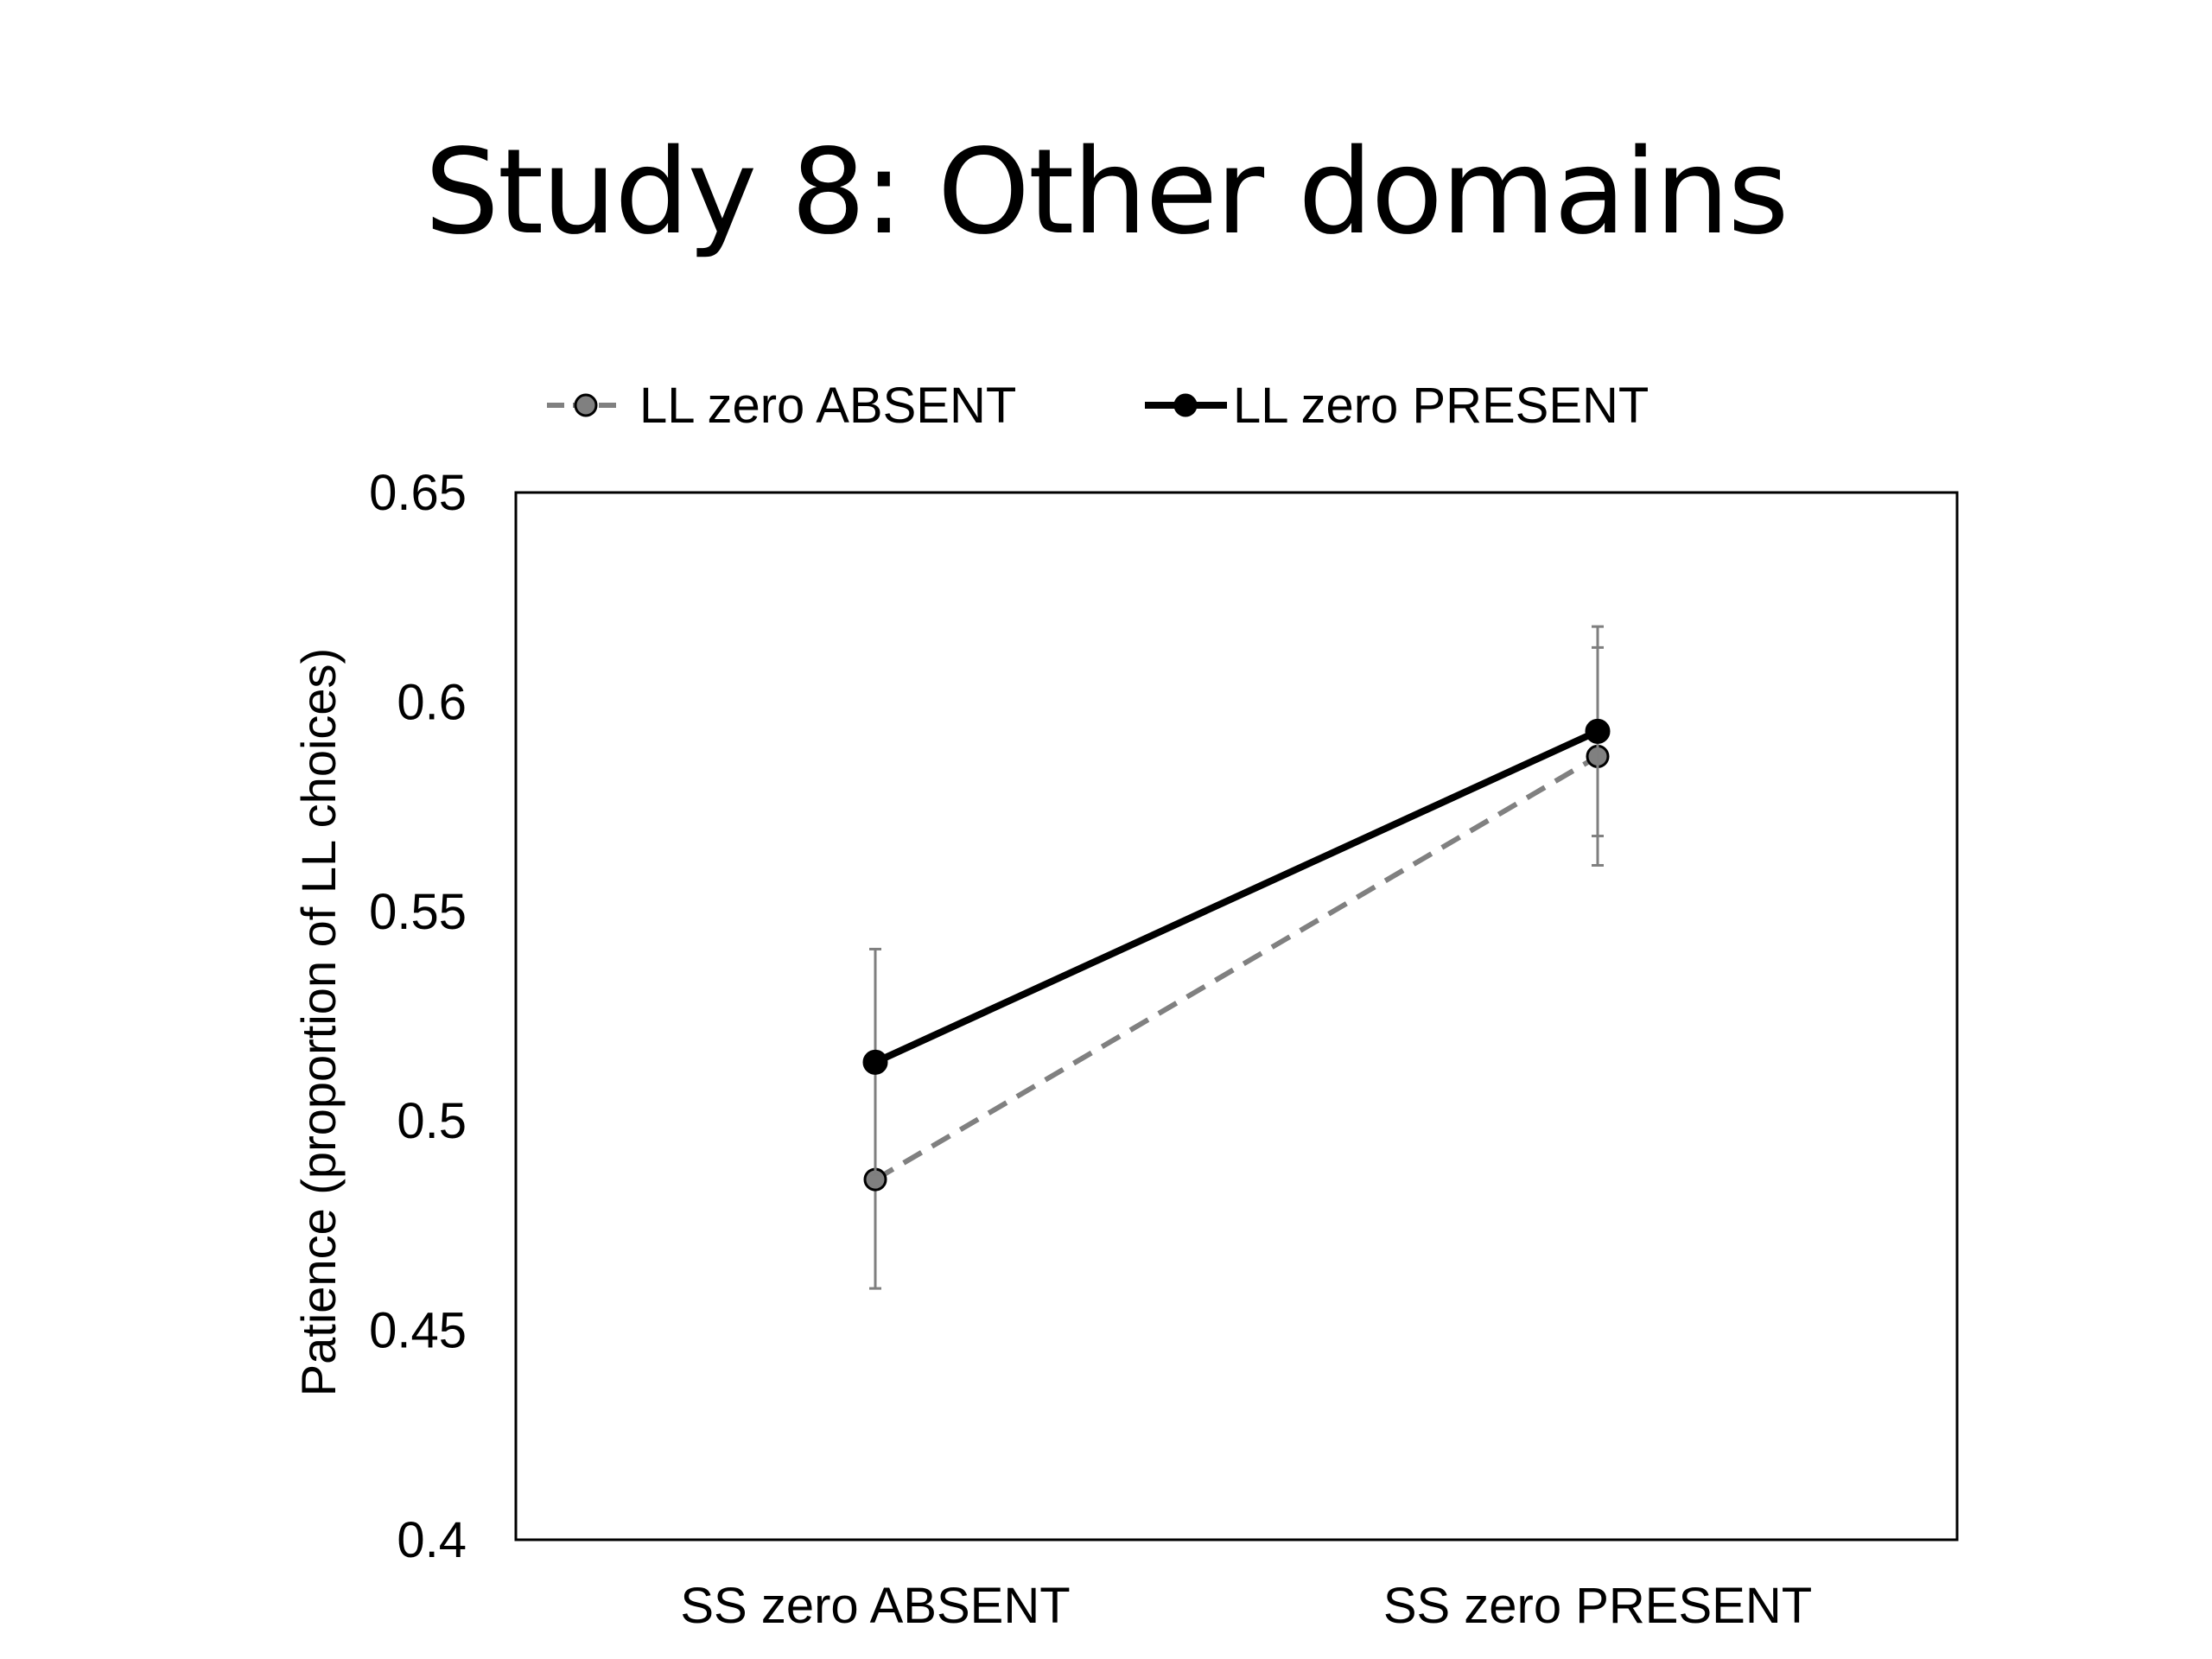 The height and width of the screenshot is (1659, 2212). I want to click on y-tick-label: 0.4, so click(432, 1540).